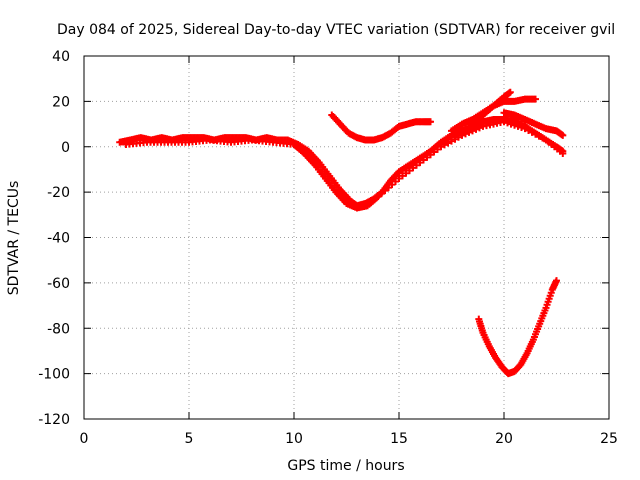 The height and width of the screenshot is (480, 640). I want to click on x-tick-label: 5, so click(189, 439).